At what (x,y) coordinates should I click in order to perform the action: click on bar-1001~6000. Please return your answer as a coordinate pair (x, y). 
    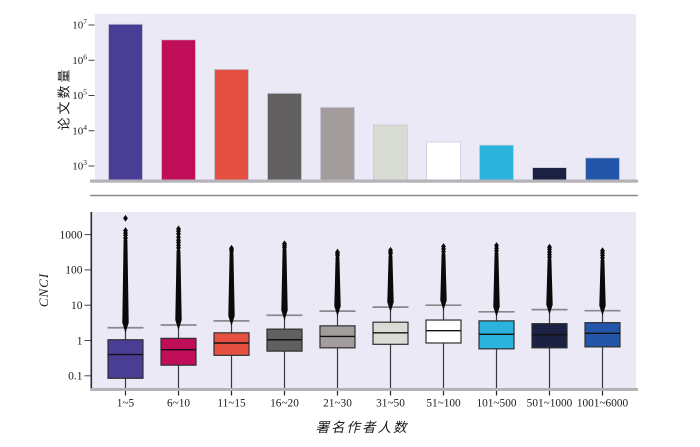
    Looking at the image, I should click on (602, 169).